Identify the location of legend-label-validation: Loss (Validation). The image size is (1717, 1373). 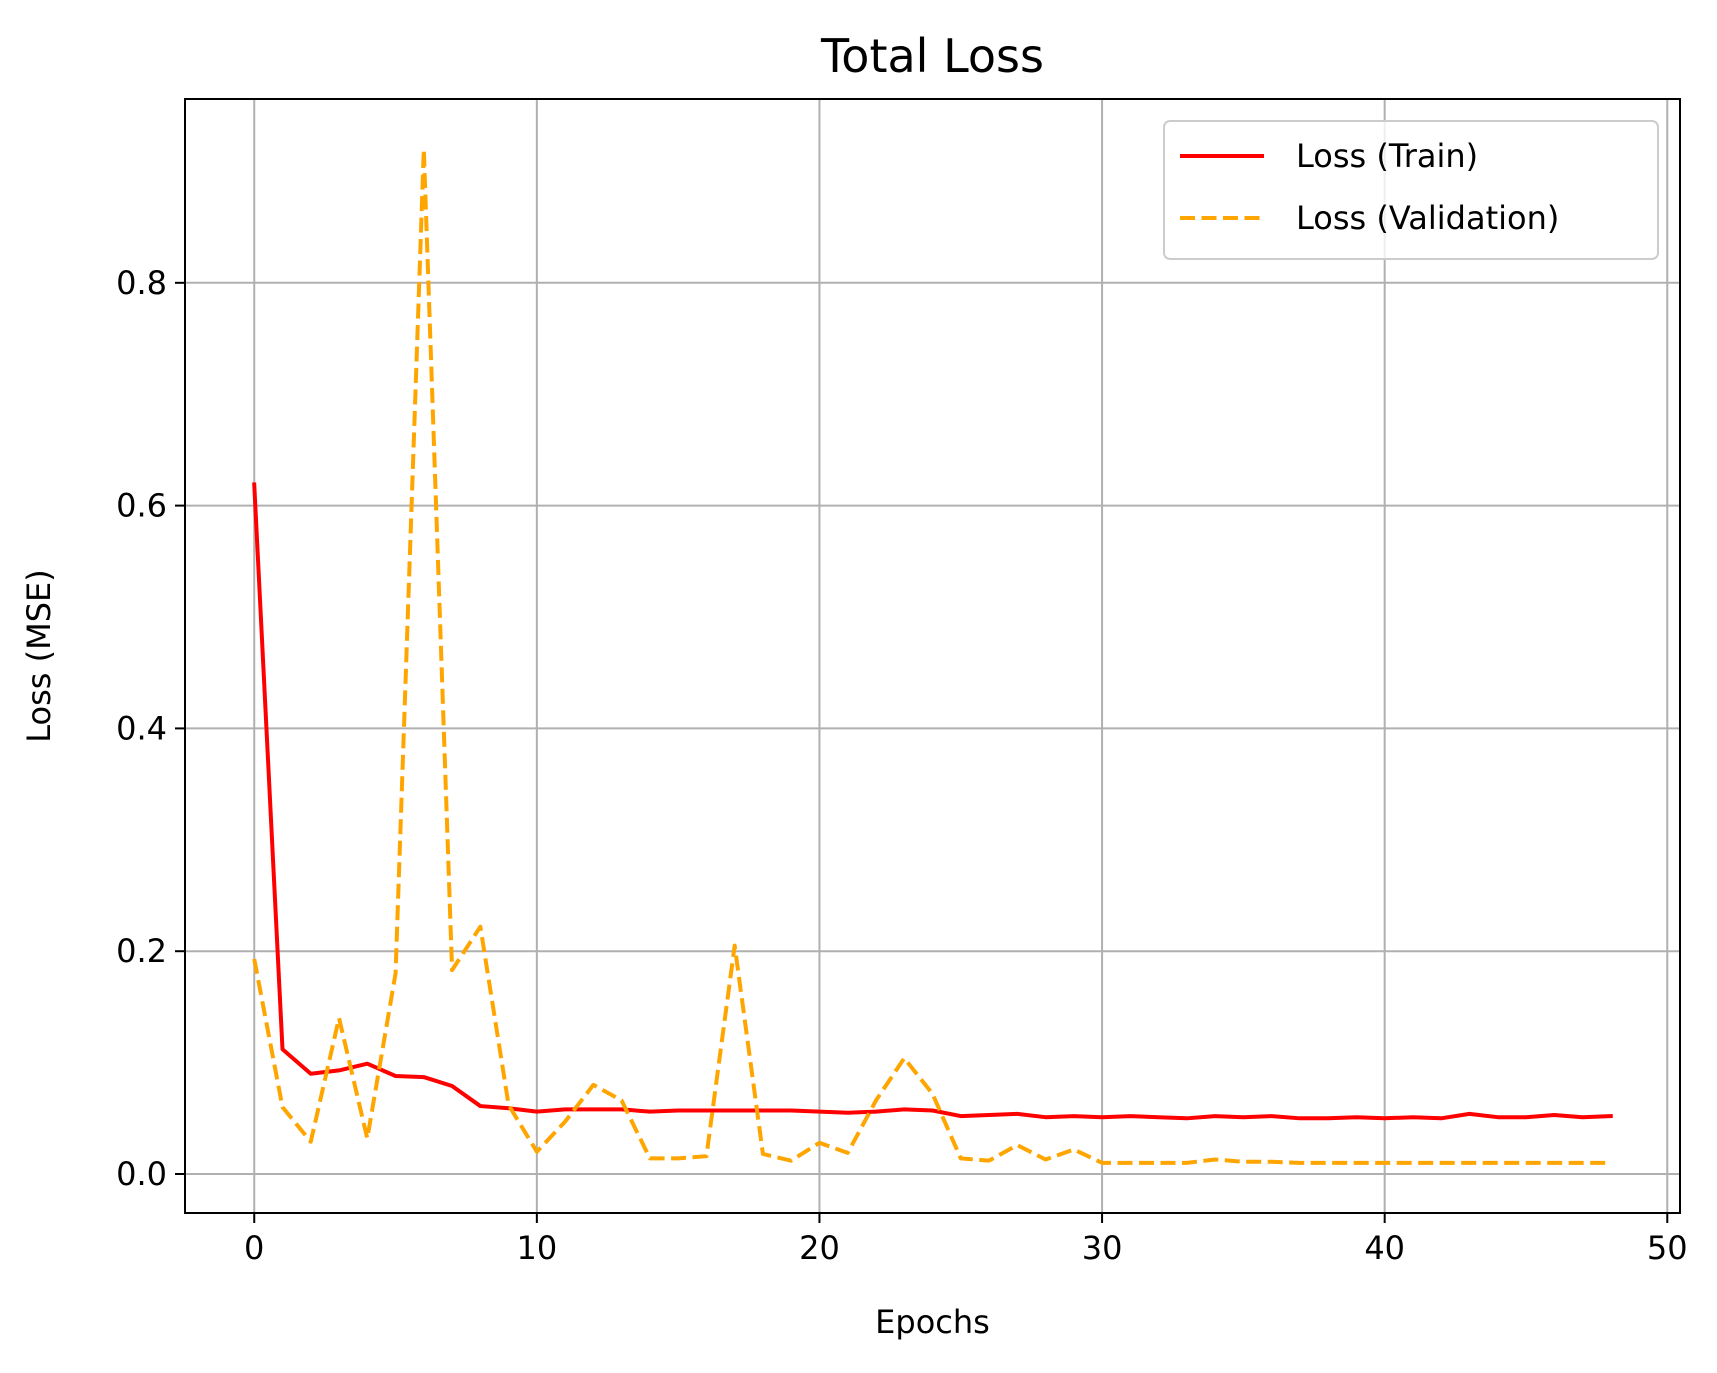
(1427, 218).